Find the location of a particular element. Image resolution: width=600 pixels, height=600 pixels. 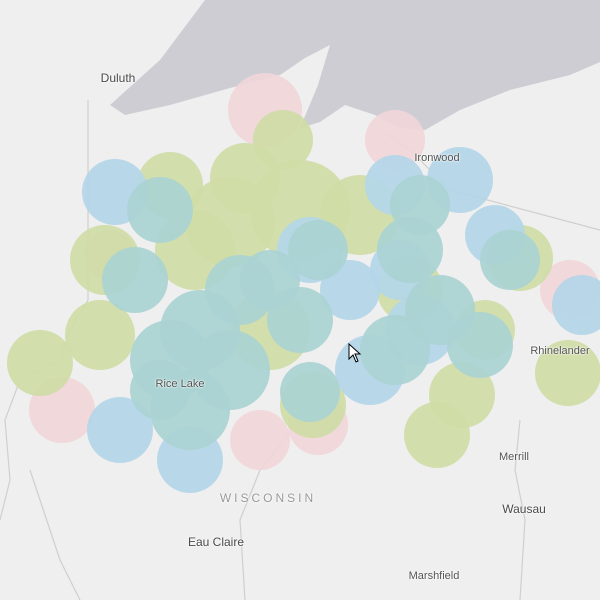

city-label-ironwood: Ironwood is located at coordinates (437, 158).